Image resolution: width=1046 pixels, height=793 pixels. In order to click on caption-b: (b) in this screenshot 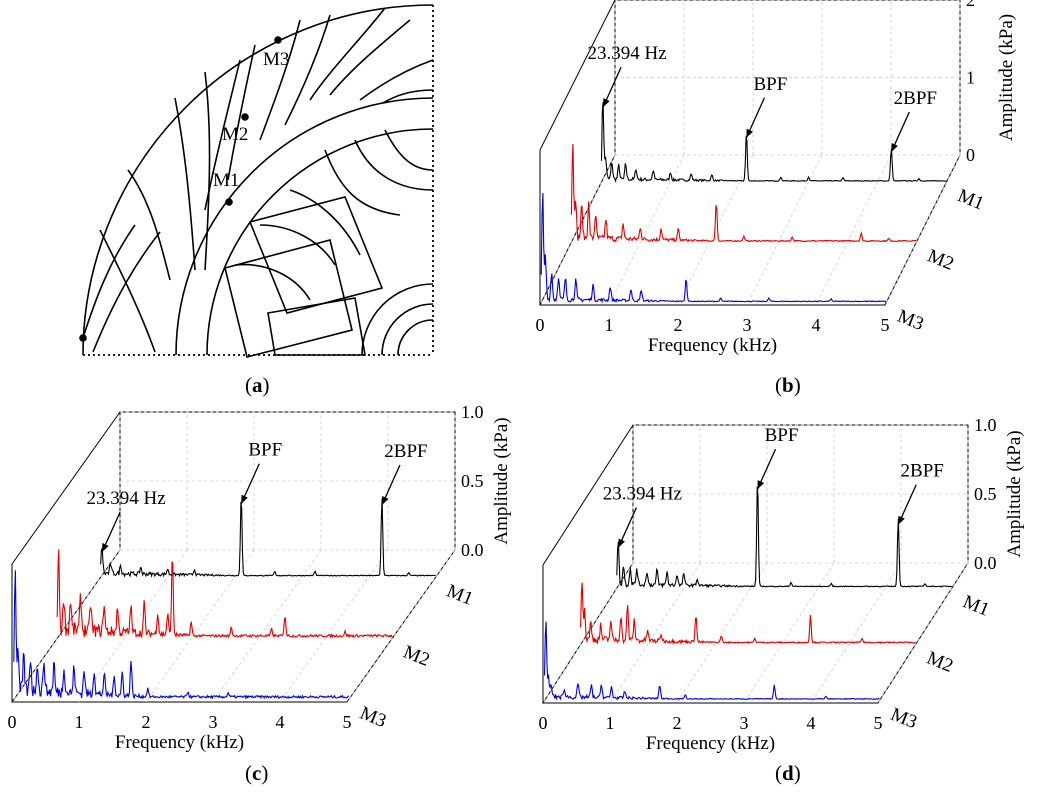, I will do `click(788, 385)`.